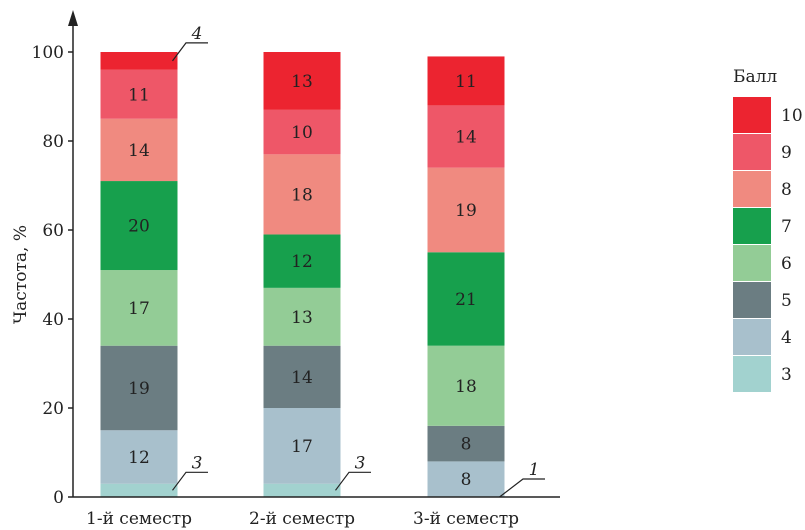 The width and height of the screenshot is (805, 530). Describe the element at coordinates (786, 227) in the screenshot. I see `legend-label: 7` at that location.